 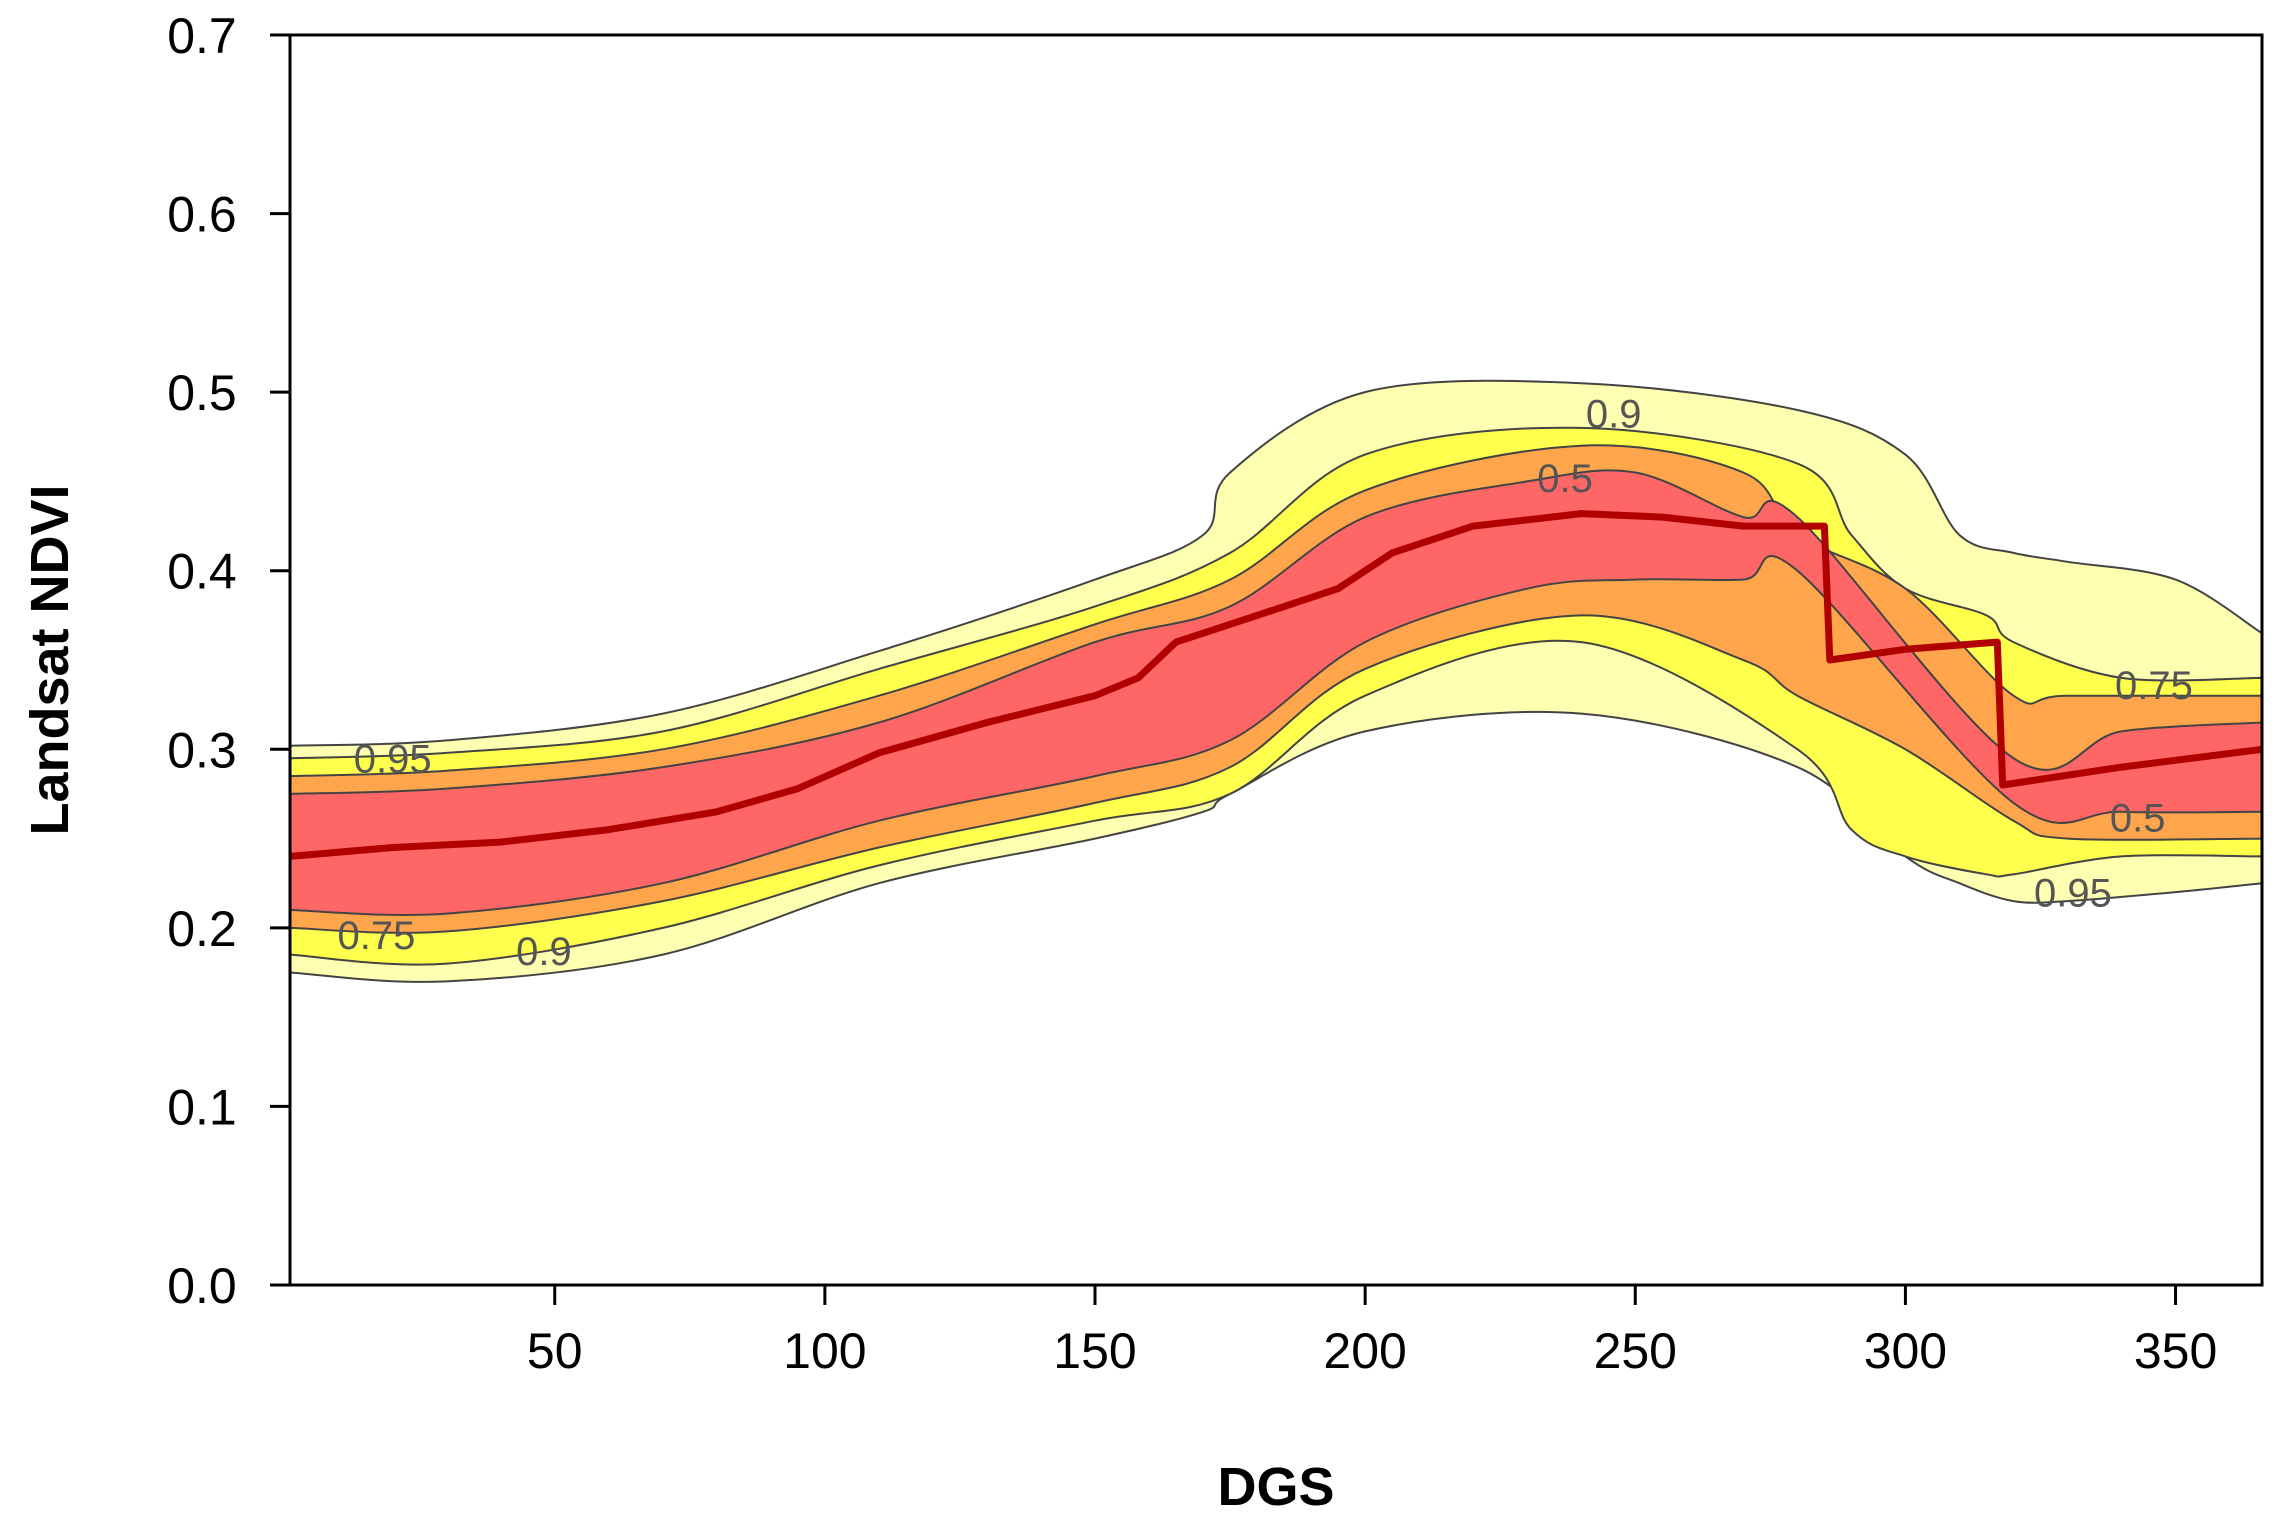 I want to click on y-tick-label-6: 0.6, so click(x=202, y=215).